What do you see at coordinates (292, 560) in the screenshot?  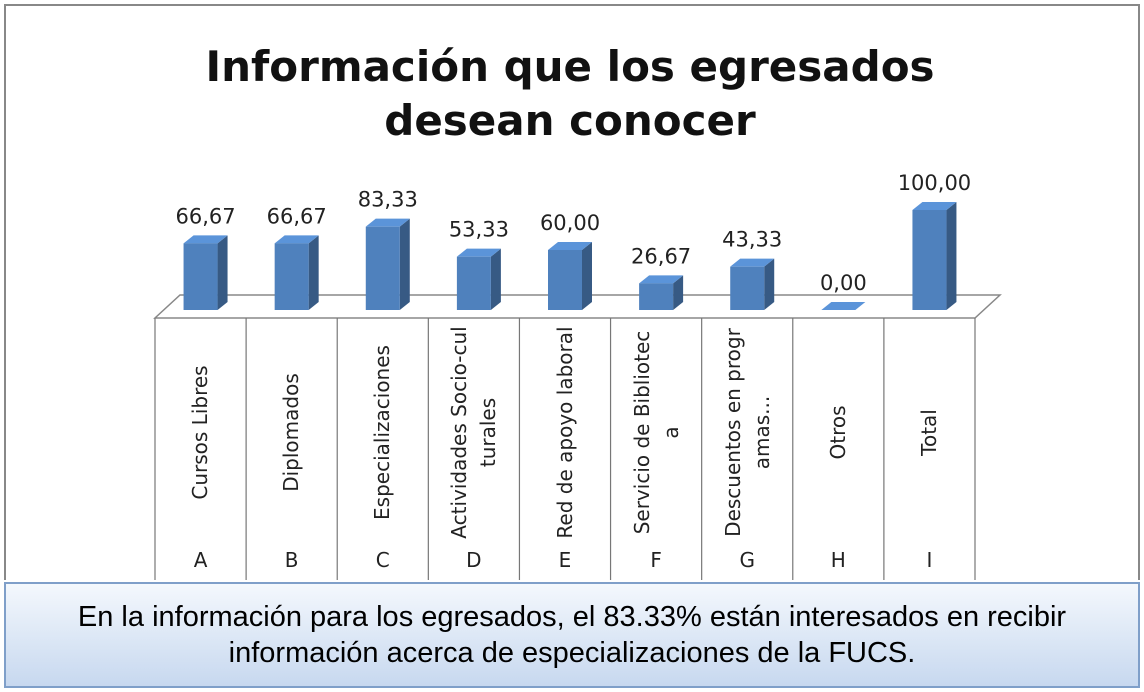 I see `letter-label: B` at bounding box center [292, 560].